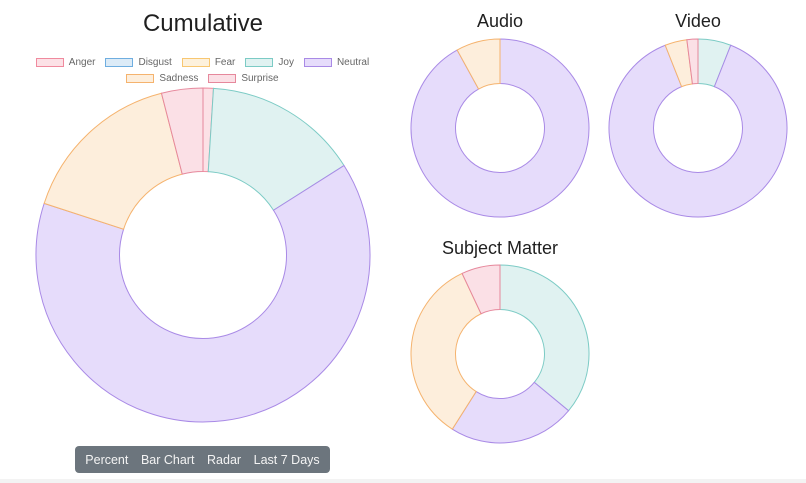 Image resolution: width=806 pixels, height=483 pixels. Describe the element at coordinates (224, 459) in the screenshot. I see `radar-button: Radar` at that location.